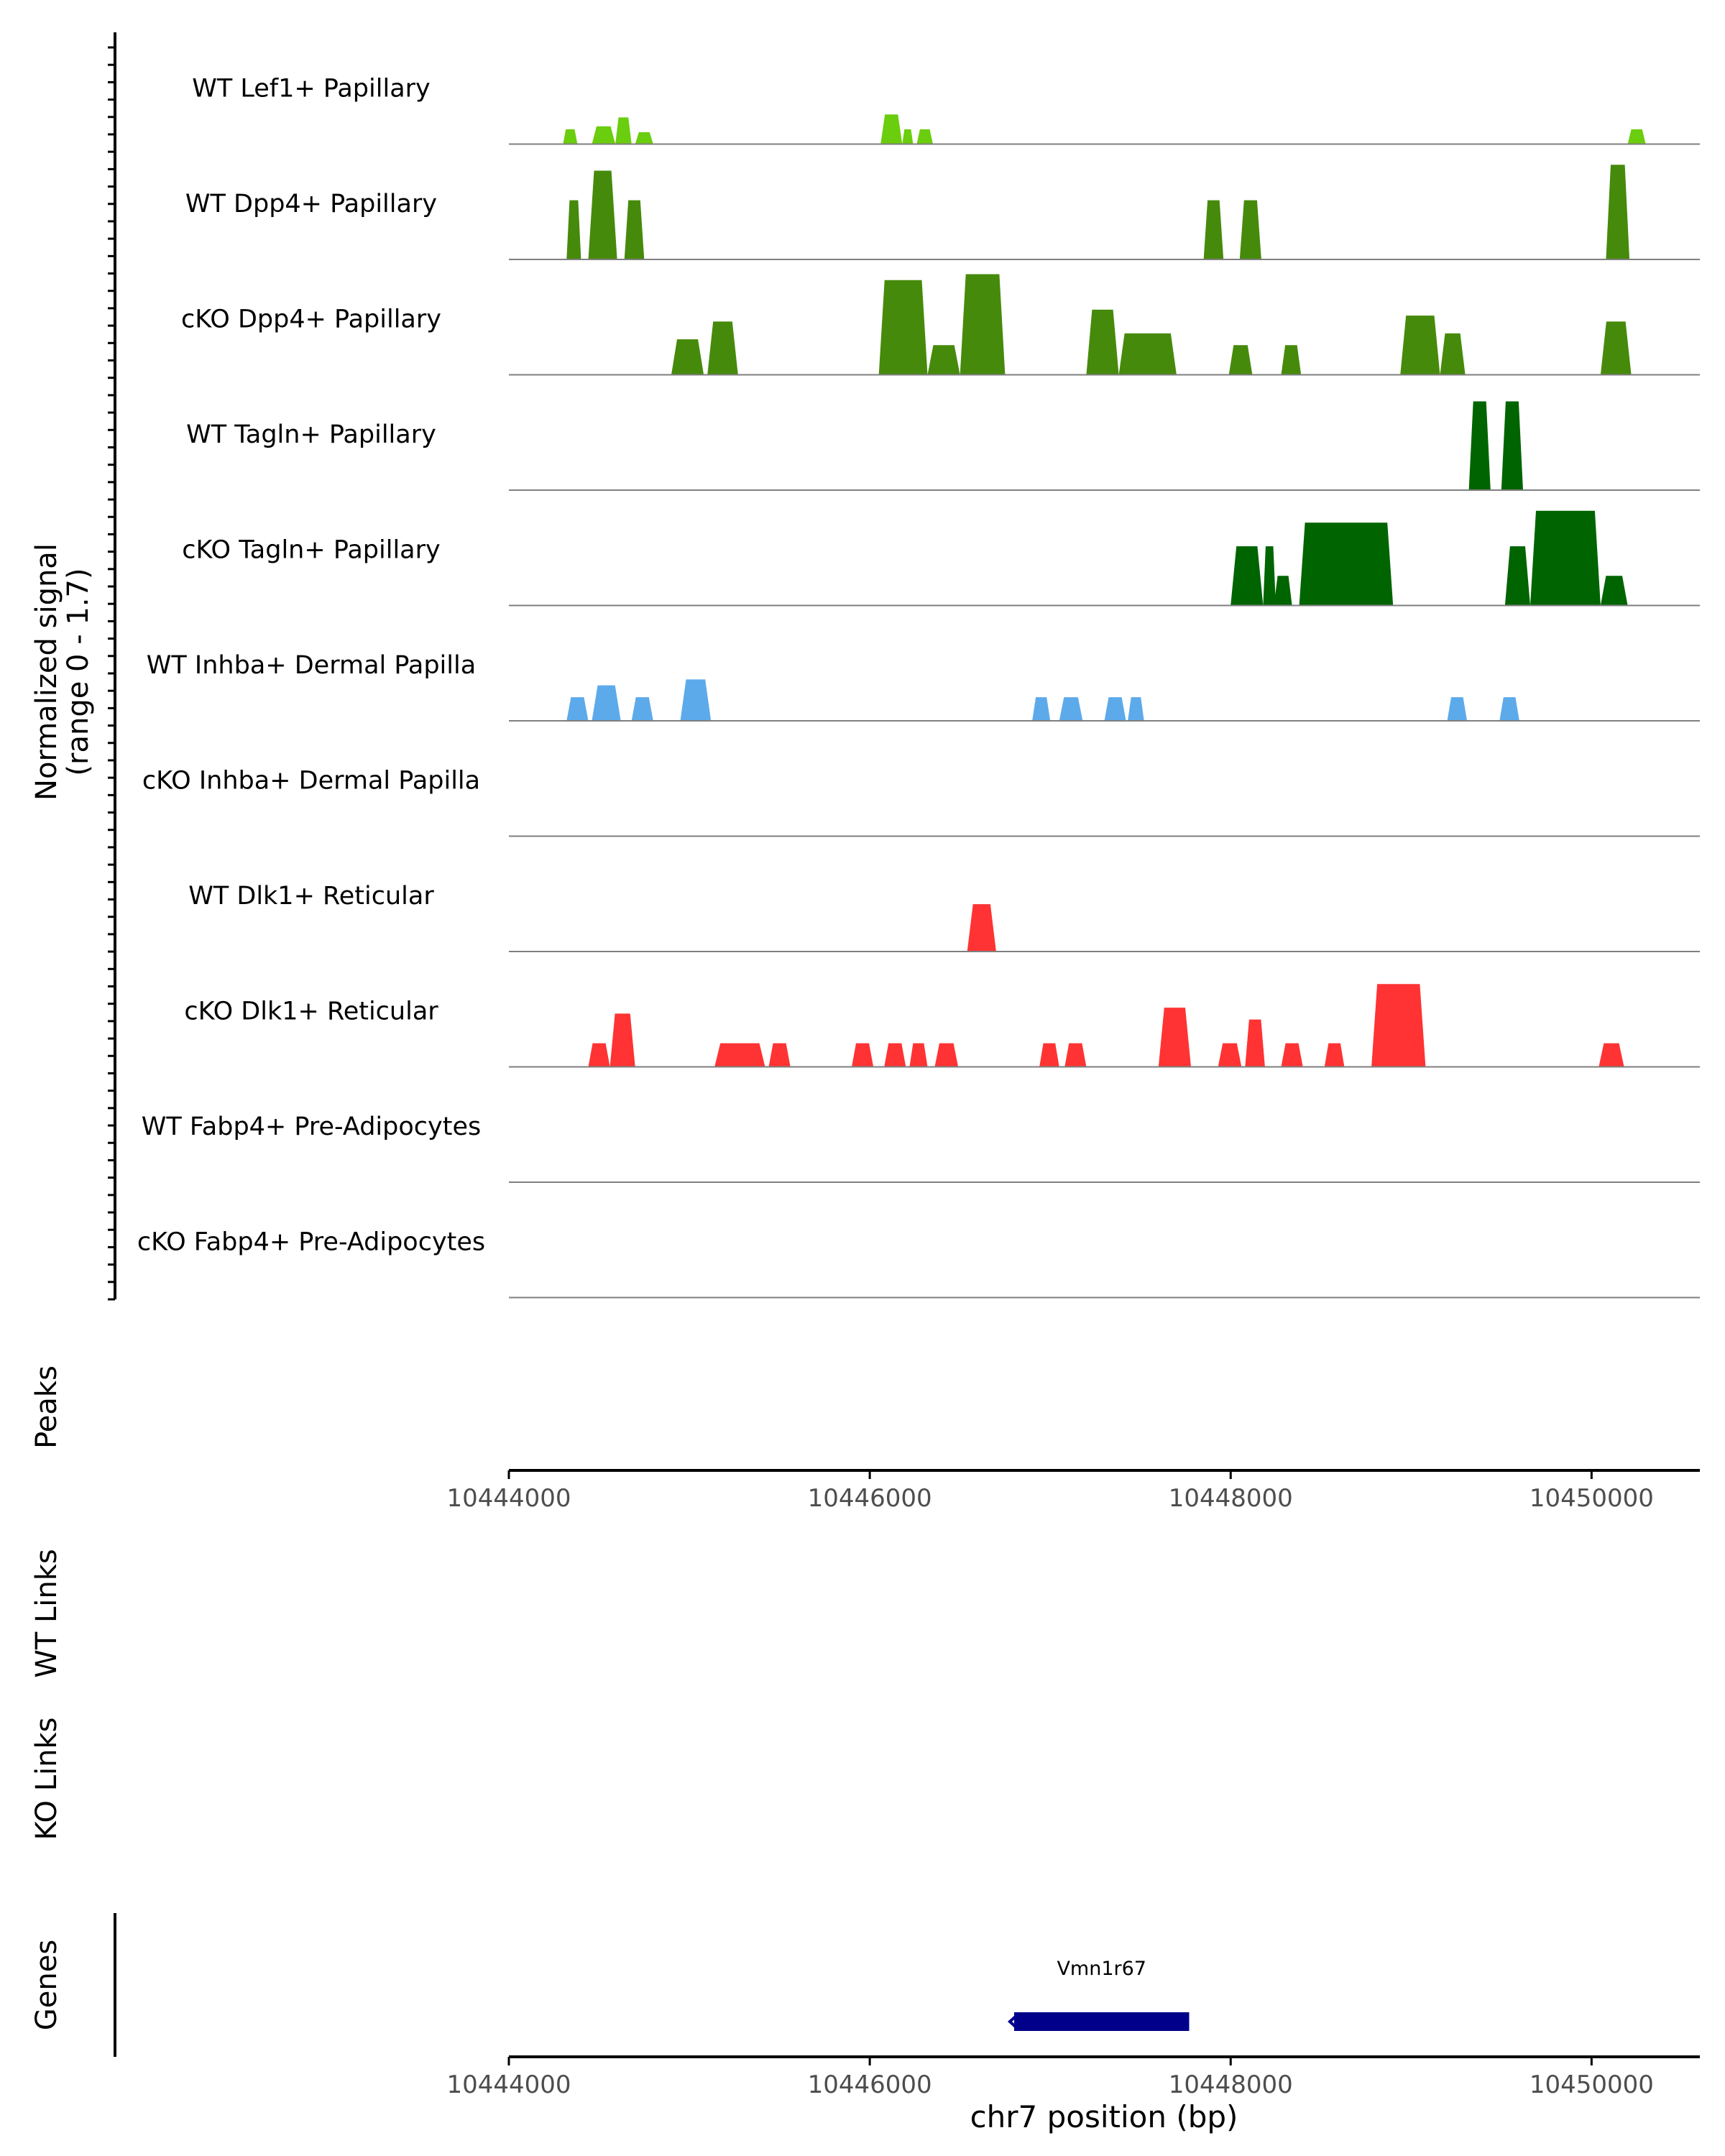 This screenshot has height=2156, width=1725. Describe the element at coordinates (46, 1779) in the screenshot. I see `ko-links-section-label: KO Links` at that location.